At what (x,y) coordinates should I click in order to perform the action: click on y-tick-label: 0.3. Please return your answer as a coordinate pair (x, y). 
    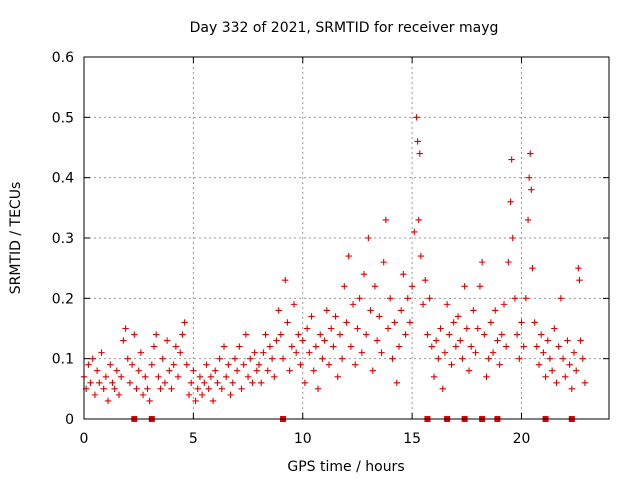
    Looking at the image, I should click on (63, 239).